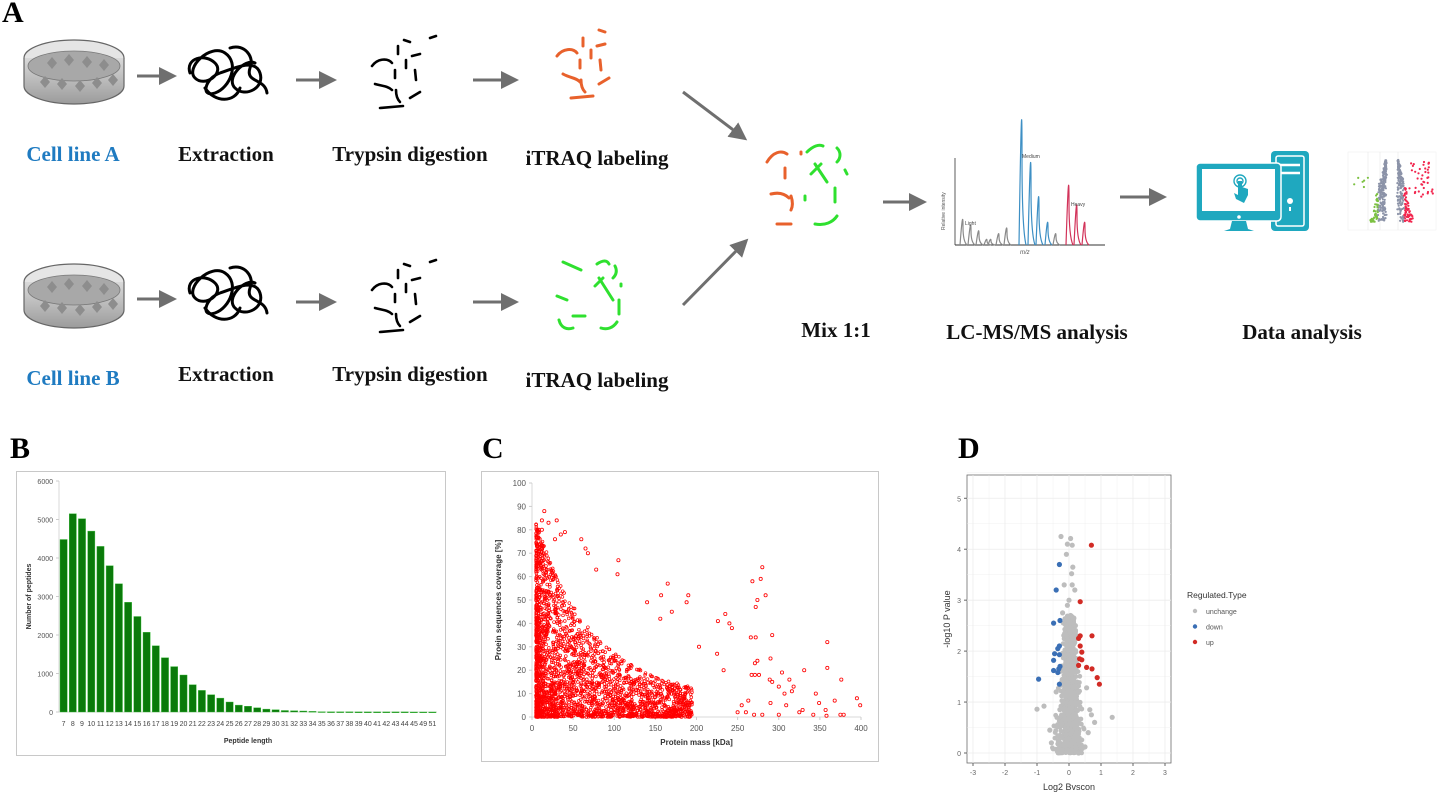 Image resolution: width=1440 pixels, height=797 pixels. Describe the element at coordinates (414, 724) in the screenshot. I see `x-tick-label: 45` at that location.